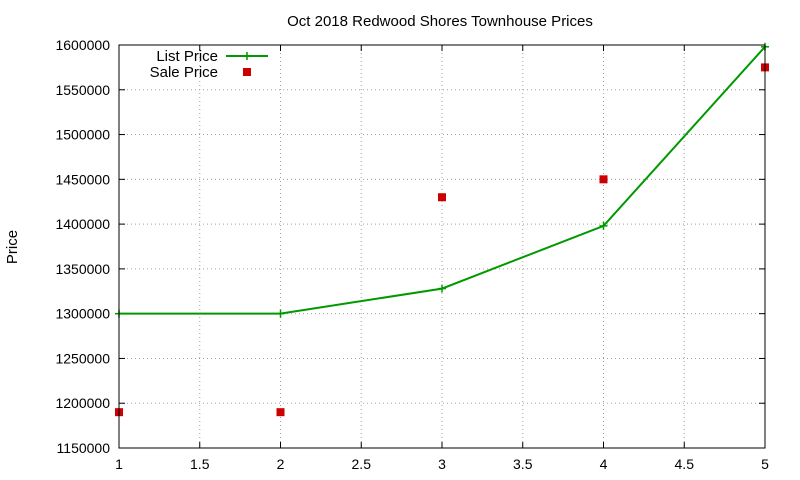 The height and width of the screenshot is (480, 800). What do you see at coordinates (247, 72) in the screenshot?
I see `sale-price-legend-marker` at bounding box center [247, 72].